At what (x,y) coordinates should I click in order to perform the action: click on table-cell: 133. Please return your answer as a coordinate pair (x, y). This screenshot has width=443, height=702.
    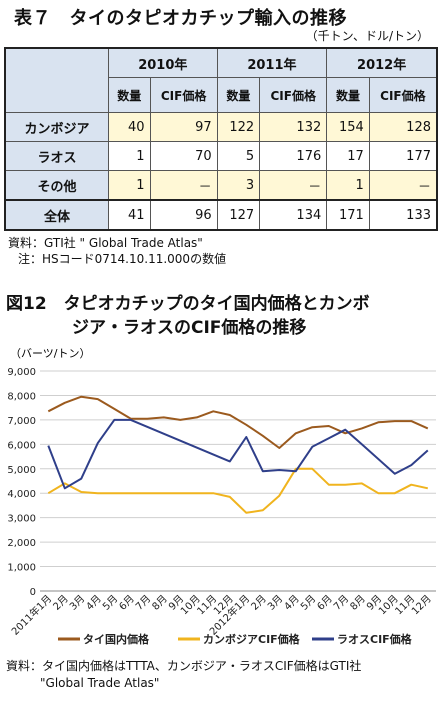
    Looking at the image, I should click on (403, 215).